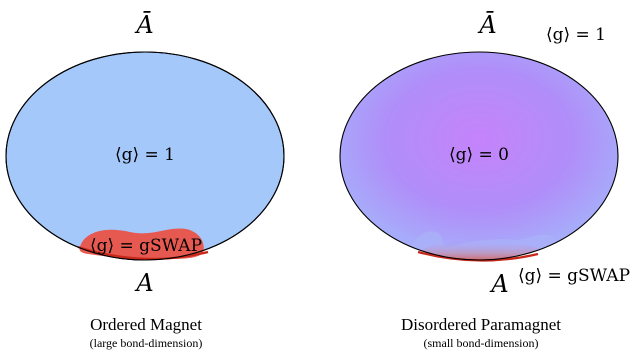 This screenshot has width=632, height=356. I want to click on left-center-label: ⟨g⟩ = 1, so click(145, 155).